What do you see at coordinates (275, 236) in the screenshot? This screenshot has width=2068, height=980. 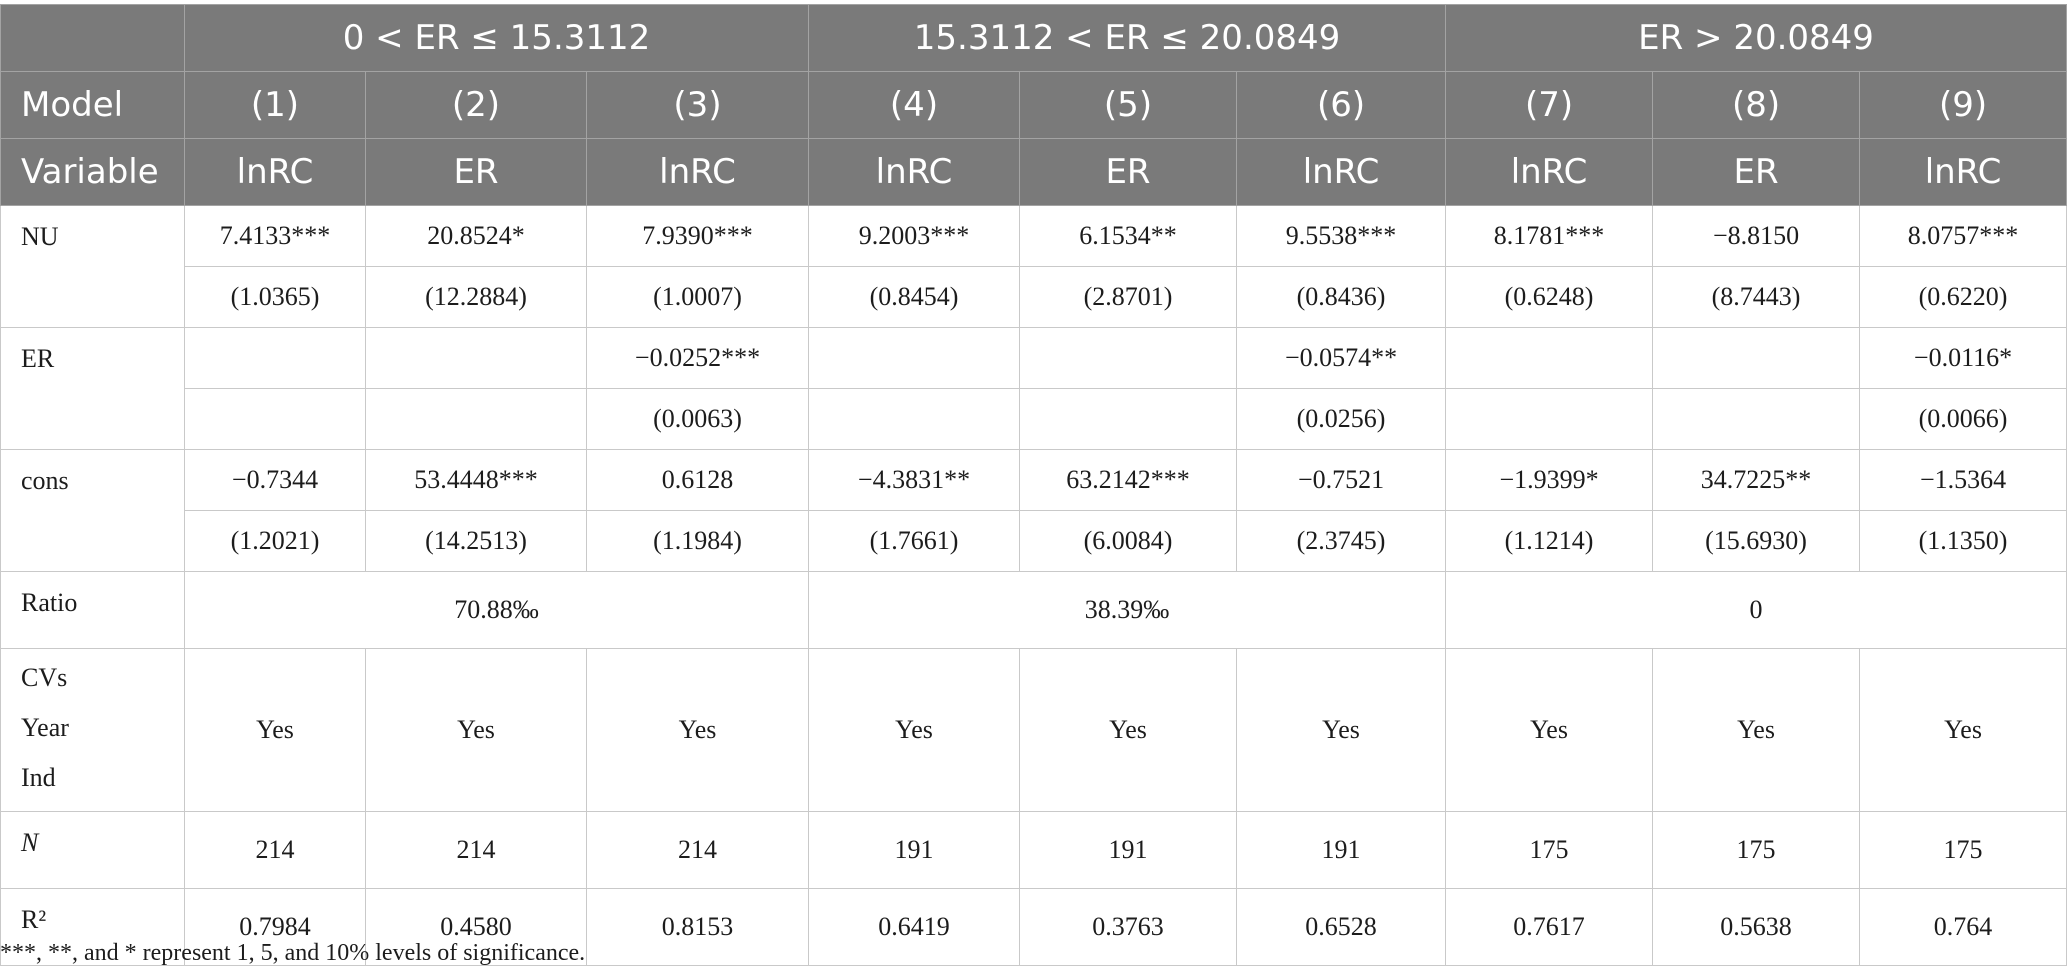 I see `coef-cell: 7.4133***` at bounding box center [275, 236].